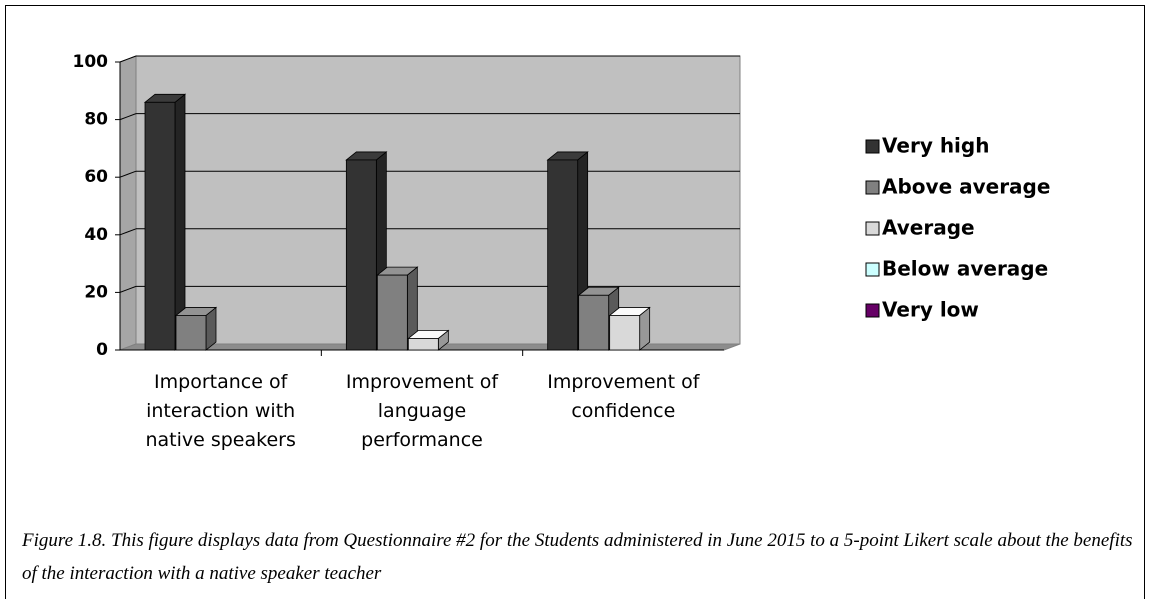  What do you see at coordinates (935, 146) in the screenshot?
I see `legend-label: Very high` at bounding box center [935, 146].